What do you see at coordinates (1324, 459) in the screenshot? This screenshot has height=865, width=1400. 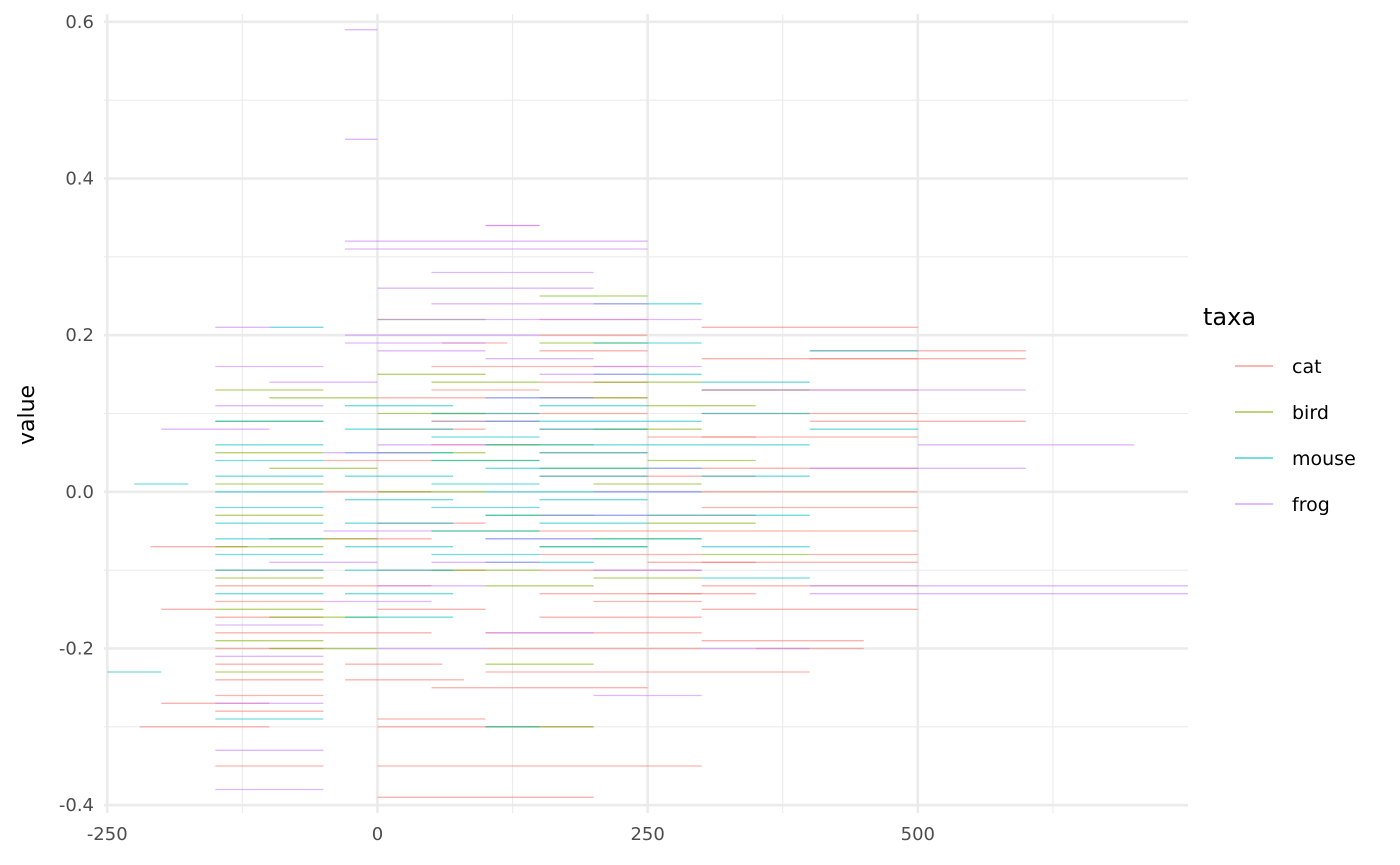 I see `legend-label: mouse` at bounding box center [1324, 459].